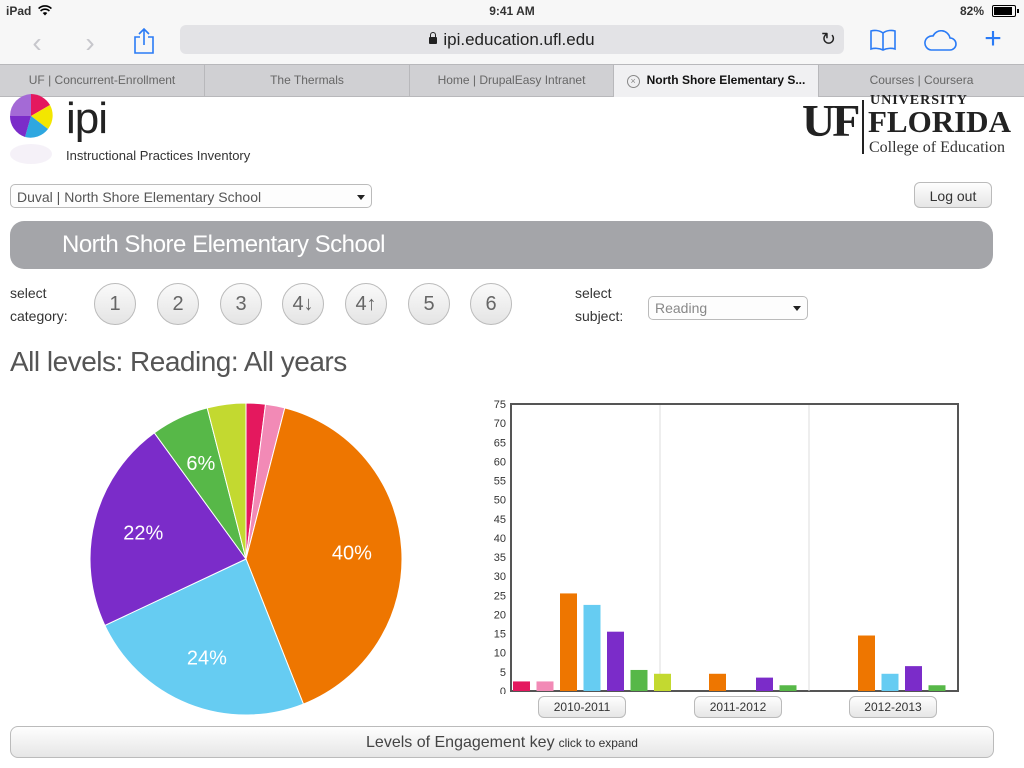 This screenshot has width=1024, height=768. I want to click on category-button-2: 2, so click(178, 304).